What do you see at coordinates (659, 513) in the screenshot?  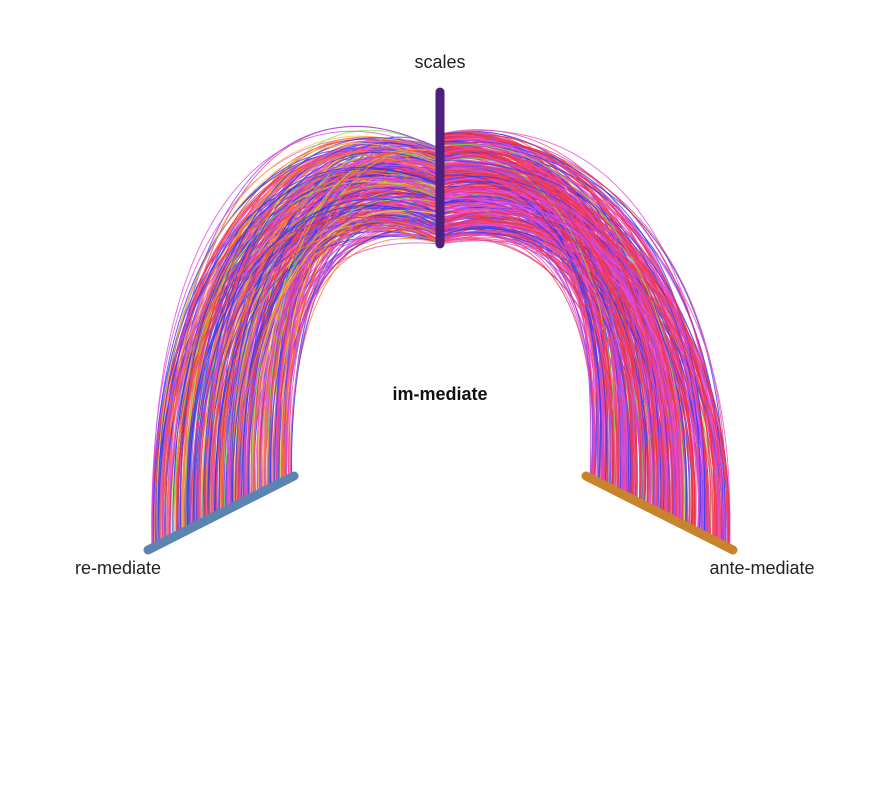 I see `axis-ante-mediate` at bounding box center [659, 513].